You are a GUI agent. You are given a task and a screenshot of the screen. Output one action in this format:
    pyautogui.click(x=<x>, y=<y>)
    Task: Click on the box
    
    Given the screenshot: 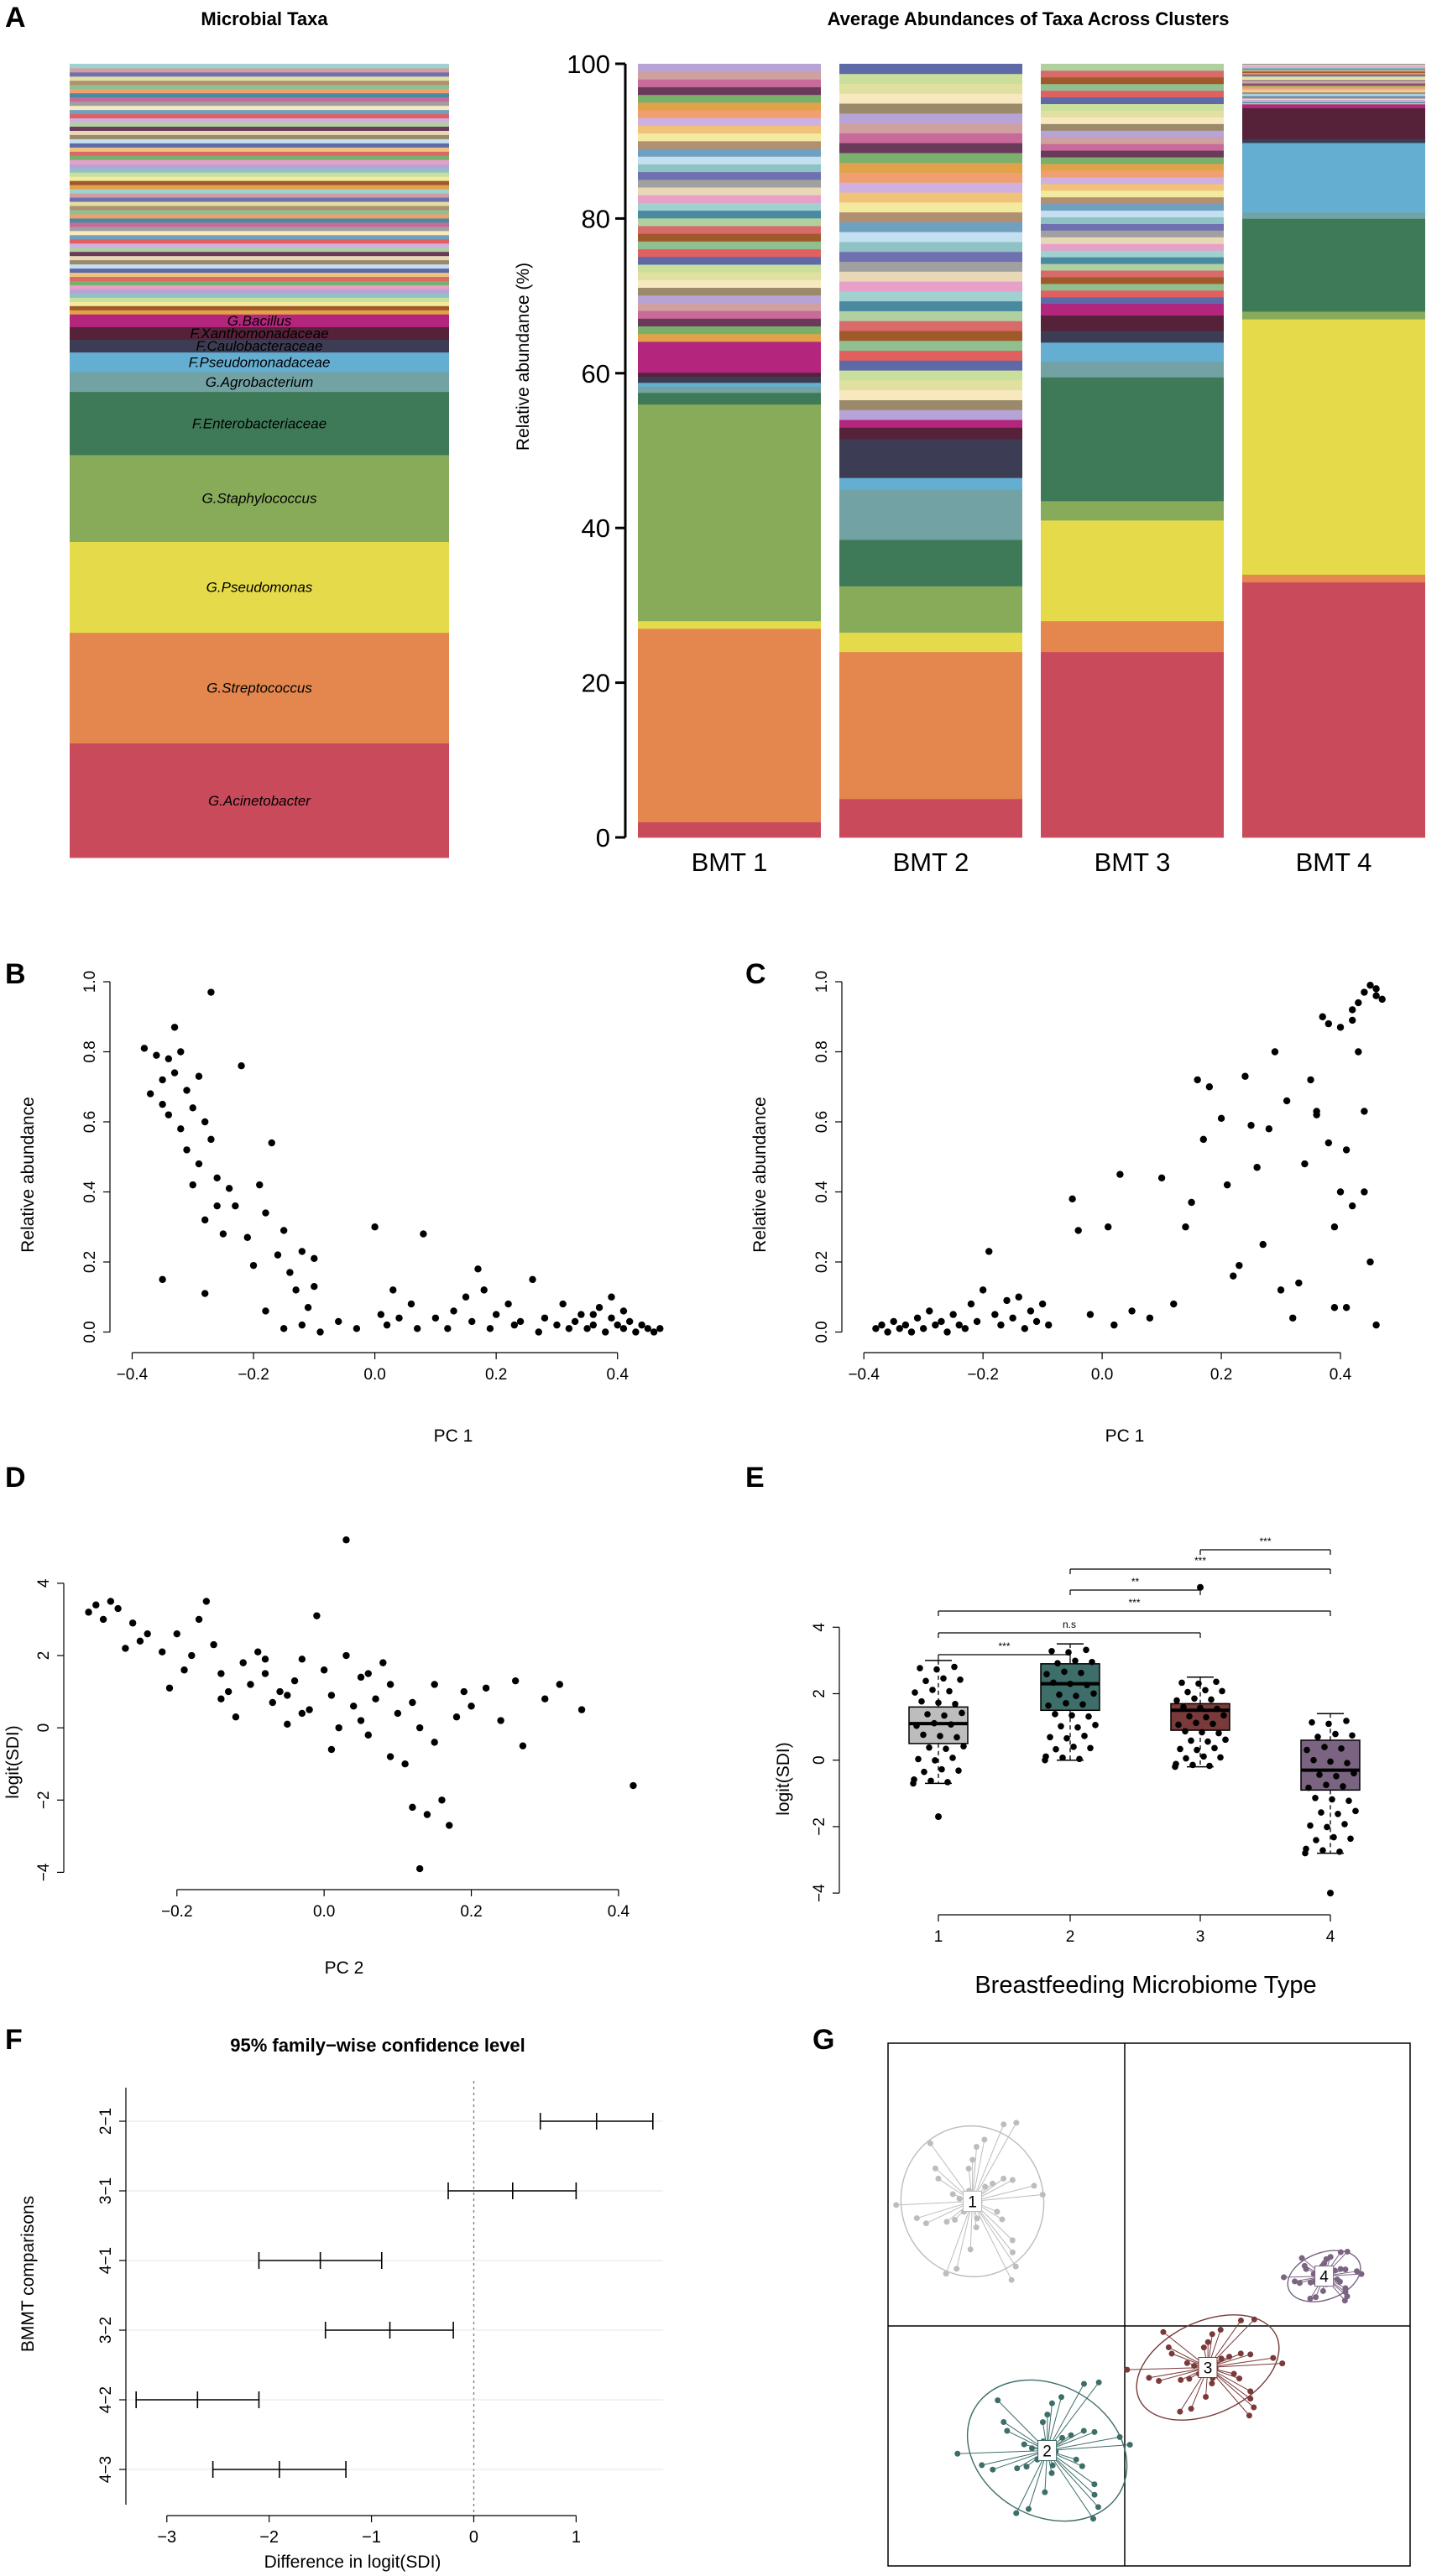 What is the action you would take?
    pyautogui.click(x=1330, y=1765)
    